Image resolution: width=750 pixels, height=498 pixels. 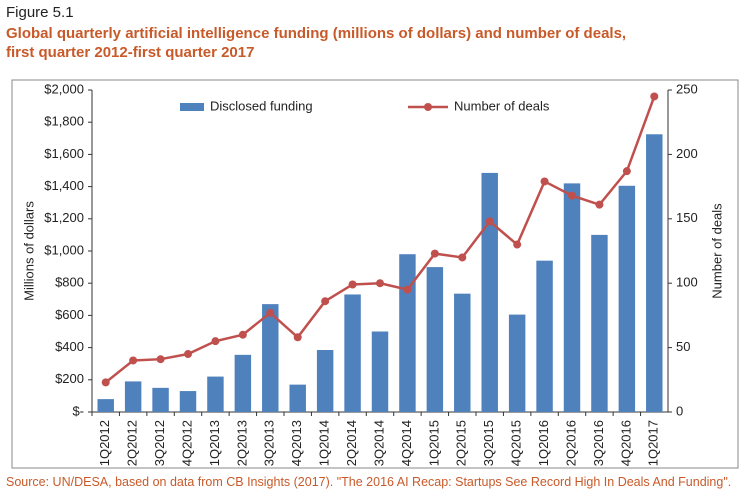 What do you see at coordinates (625, 443) in the screenshot?
I see `x-tick-label: 4Q2016` at bounding box center [625, 443].